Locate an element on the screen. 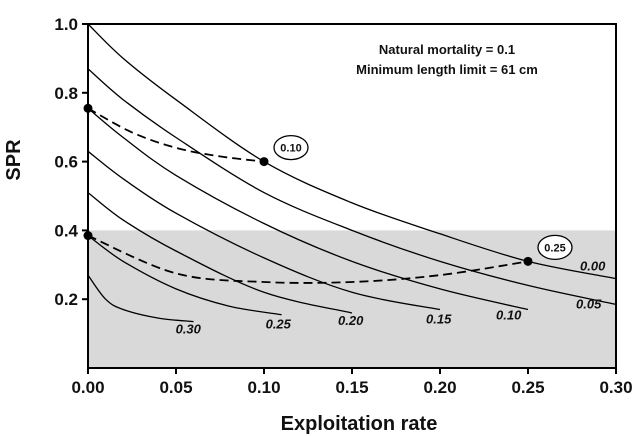 This screenshot has height=436, width=635. y-axis-ticks: 0.2 0.4 0.6 0.8 1.0 is located at coordinates (71, 162).